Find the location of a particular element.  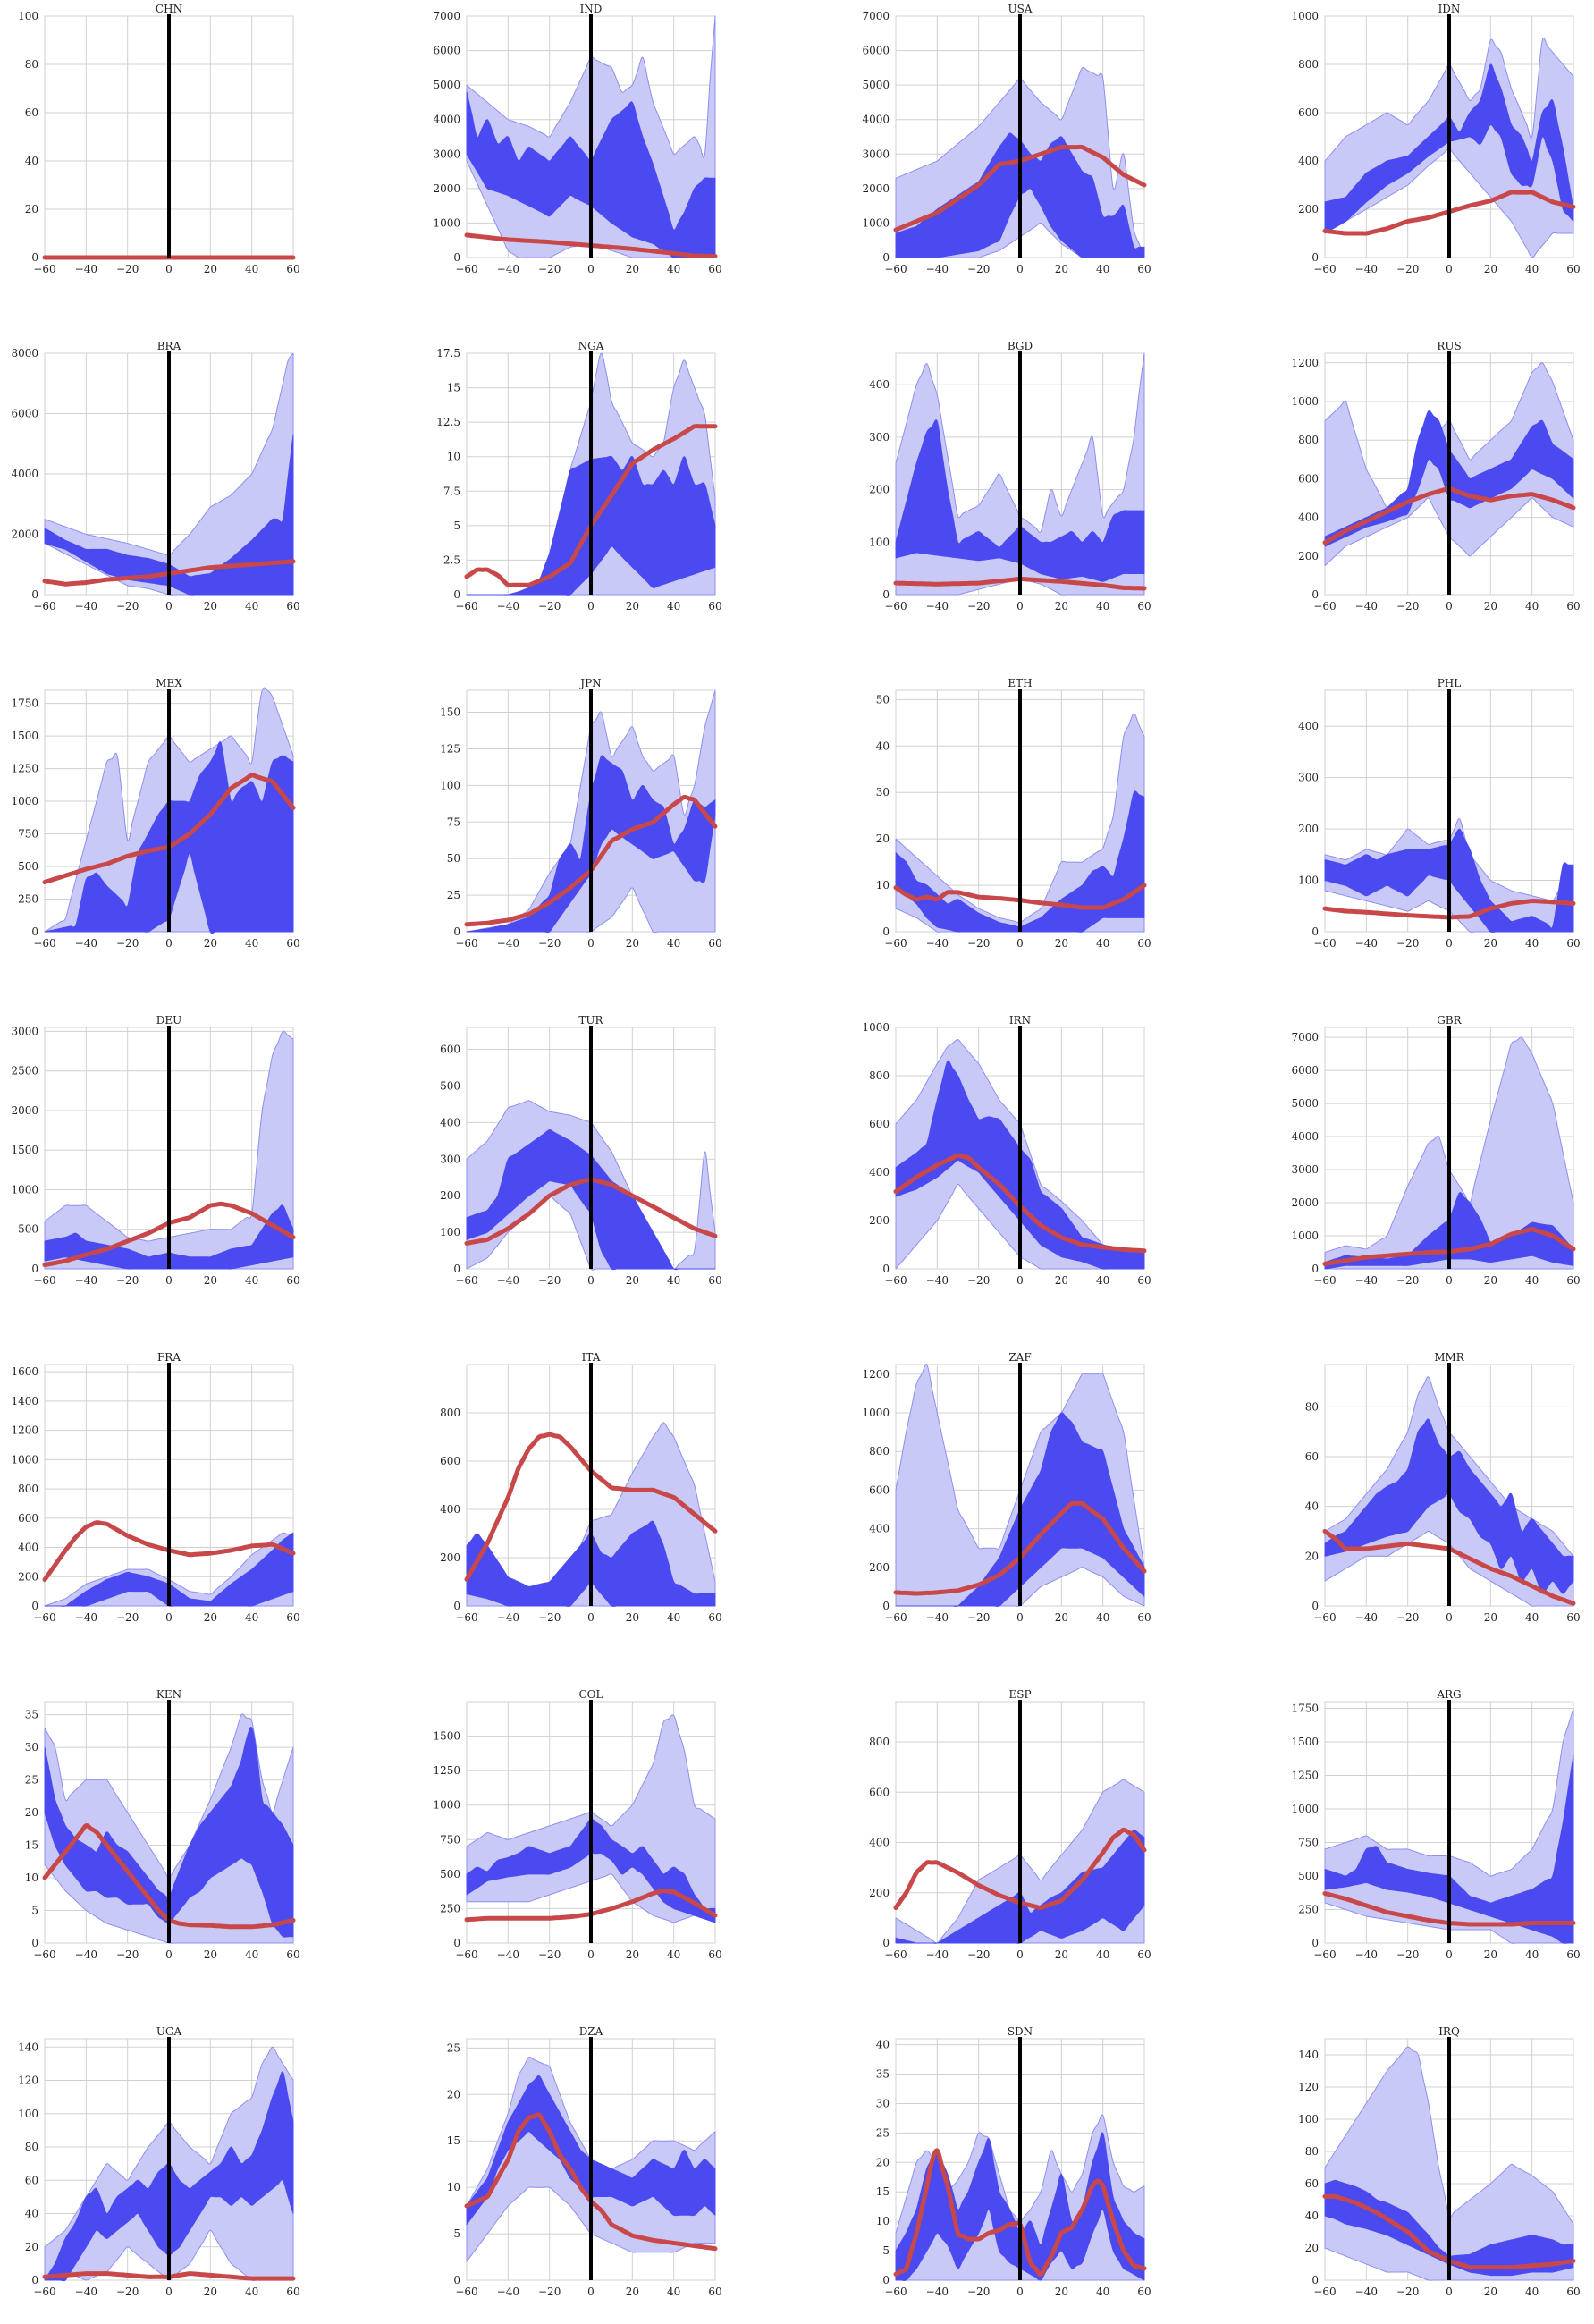

panel-title: MMR is located at coordinates (1449, 1357).